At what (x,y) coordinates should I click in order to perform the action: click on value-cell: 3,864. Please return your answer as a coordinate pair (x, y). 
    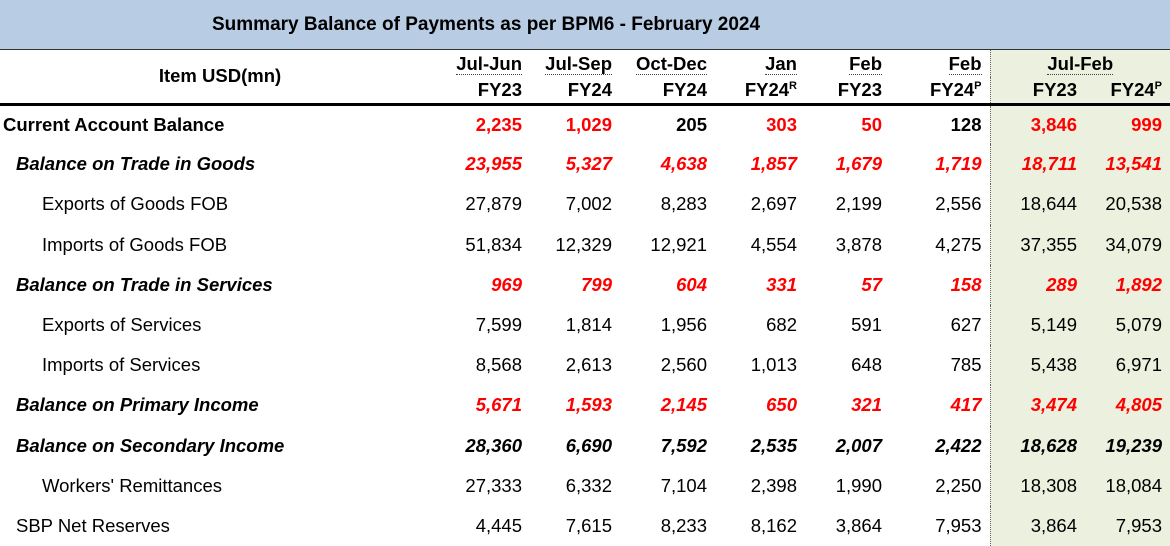
    Looking at the image, I should click on (858, 525).